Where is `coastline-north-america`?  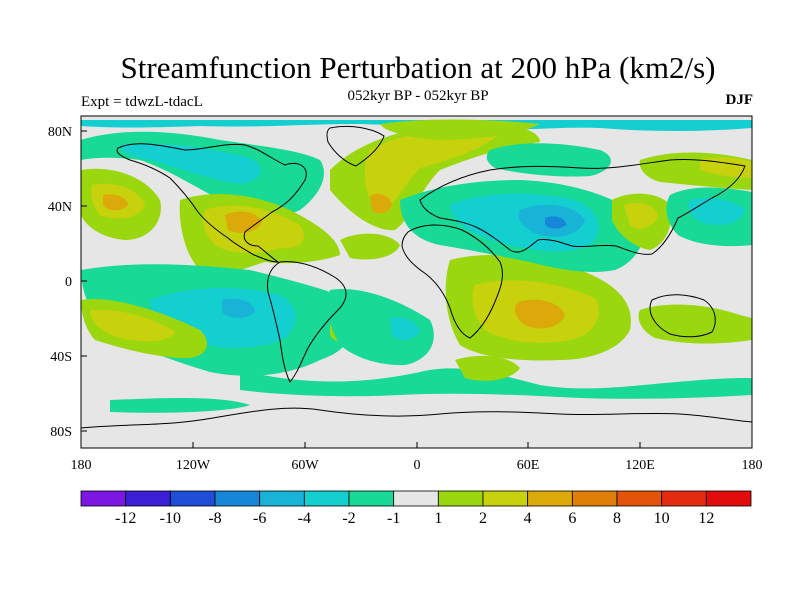 coastline-north-america is located at coordinates (211, 203).